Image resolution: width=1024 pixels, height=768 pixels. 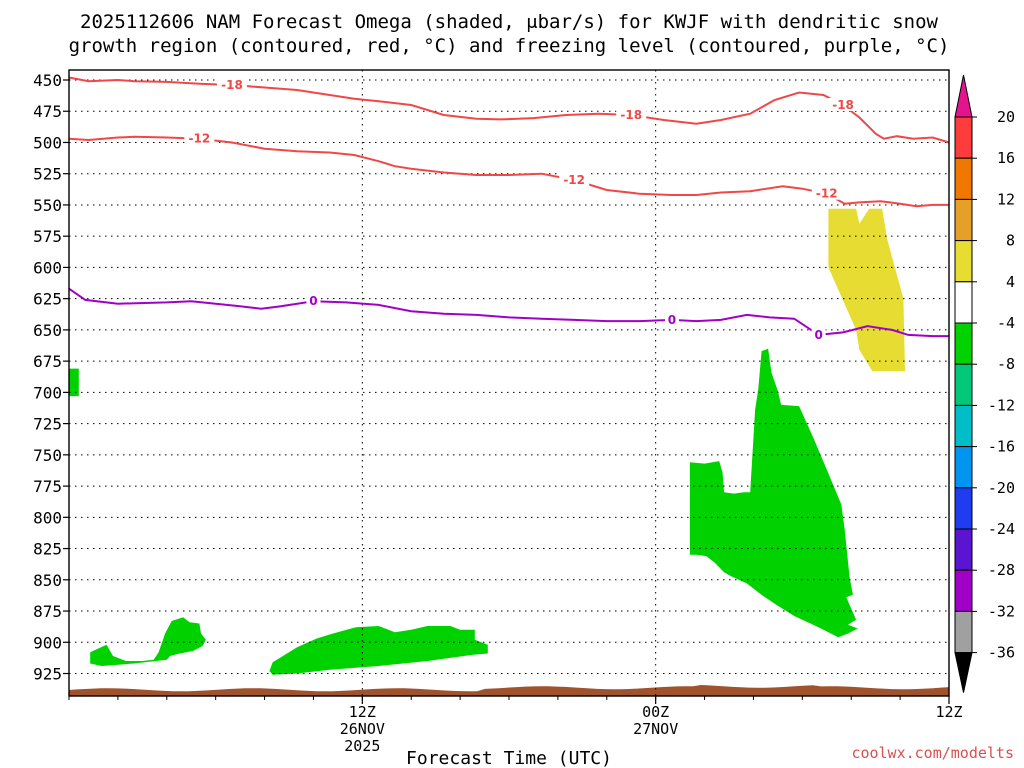 What do you see at coordinates (963, 672) in the screenshot?
I see `colorbar-bottom-arrow` at bounding box center [963, 672].